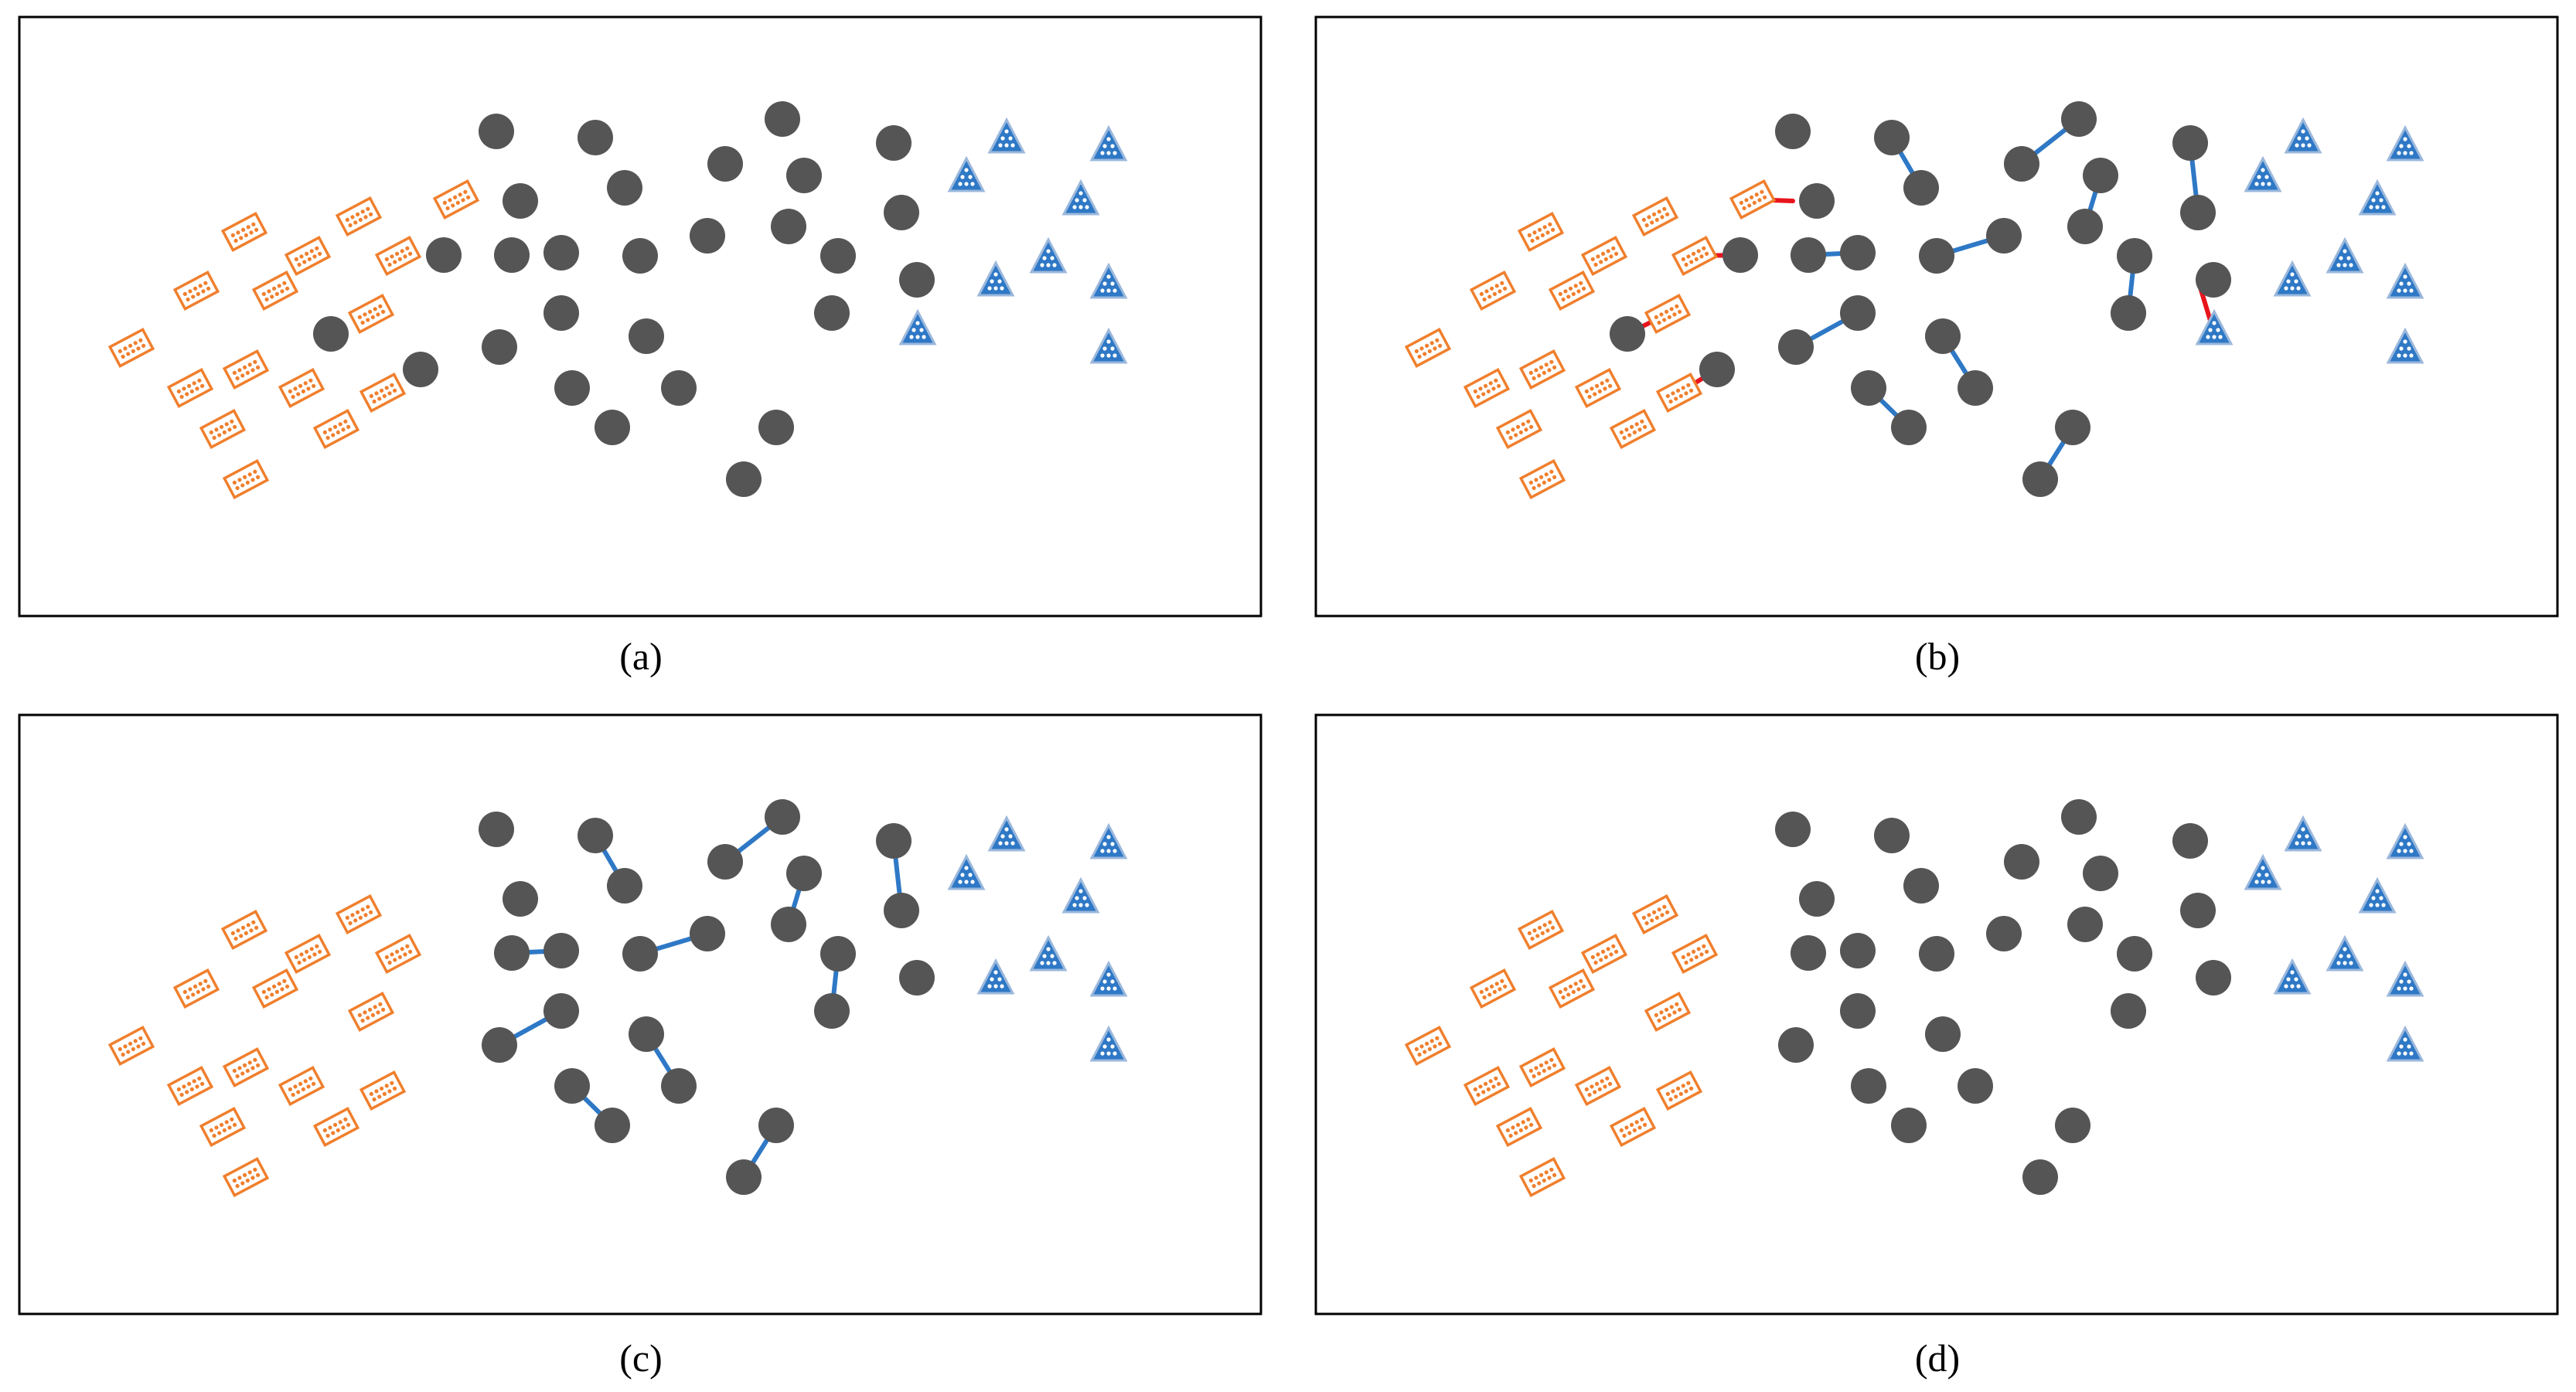 The image size is (2576, 1392). What do you see at coordinates (1937, 1358) in the screenshot?
I see `caption-d: (d)` at bounding box center [1937, 1358].